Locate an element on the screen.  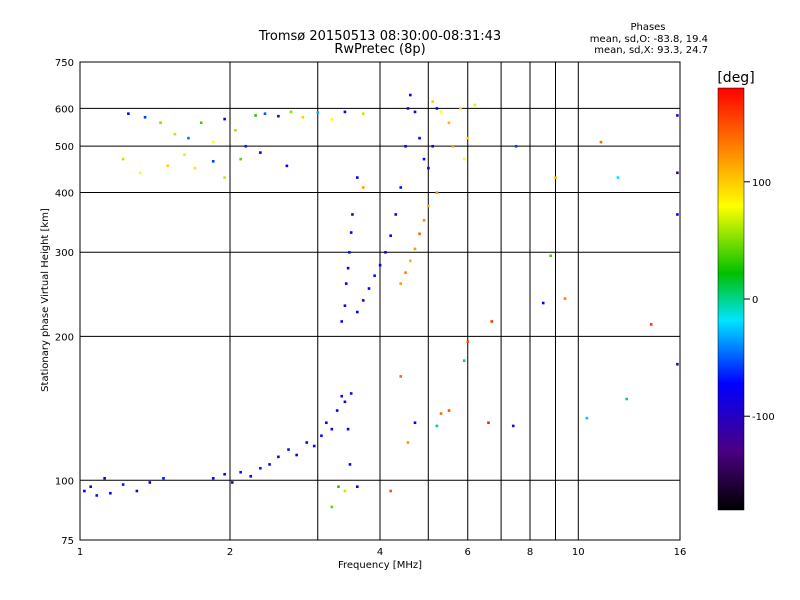
x-axis-label: Frequency [MHz] is located at coordinates (380, 565).